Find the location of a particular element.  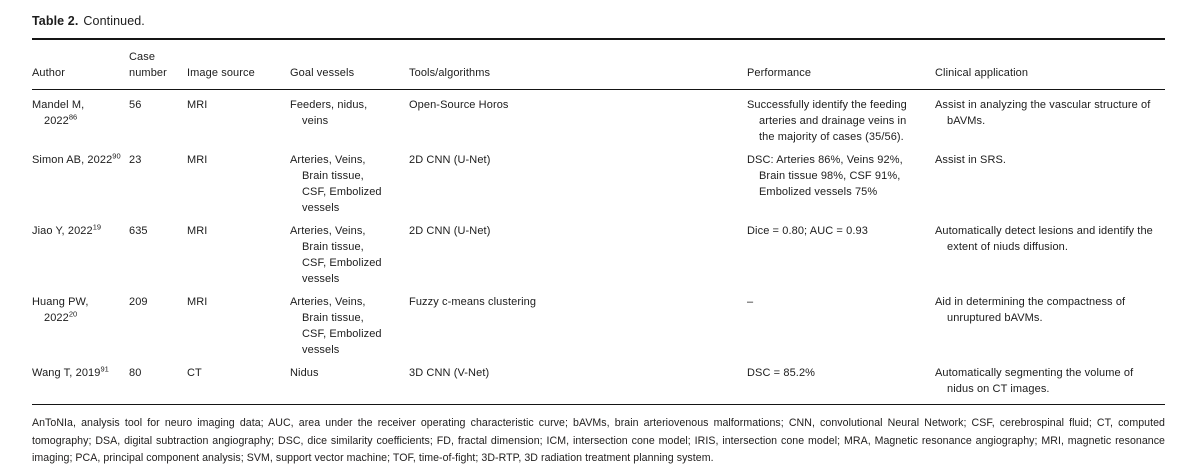

author-cell: Huang PW, 202220 is located at coordinates (80, 329).